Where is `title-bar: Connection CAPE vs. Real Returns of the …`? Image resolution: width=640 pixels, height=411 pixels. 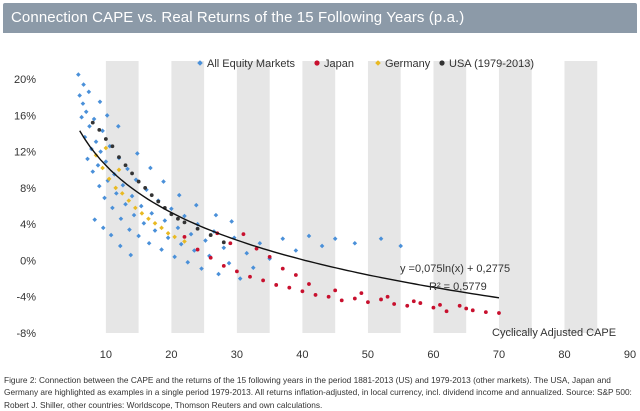 title-bar: Connection CAPE vs. Real Returns of the … is located at coordinates (320, 18).